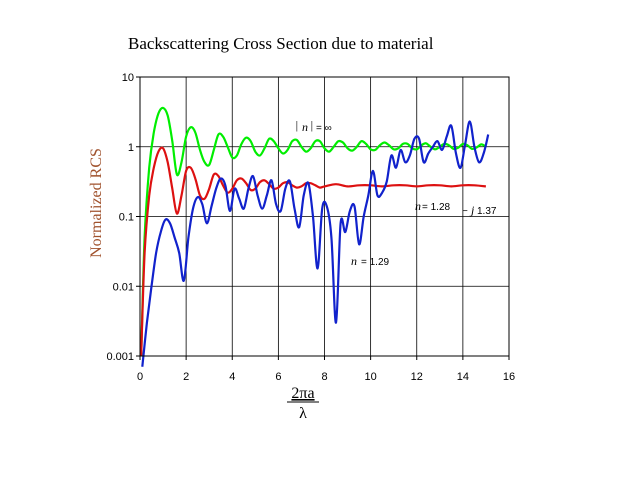  I want to click on x-tick-label: 2, so click(186, 377).